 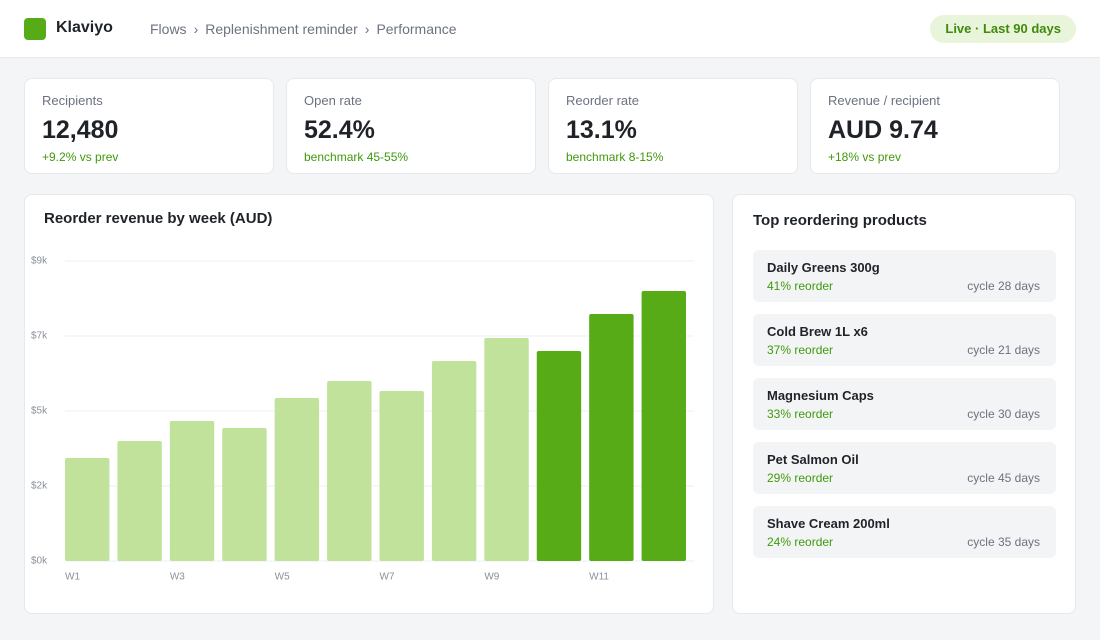 What do you see at coordinates (333, 100) in the screenshot?
I see `kpi-label: Open rate` at bounding box center [333, 100].